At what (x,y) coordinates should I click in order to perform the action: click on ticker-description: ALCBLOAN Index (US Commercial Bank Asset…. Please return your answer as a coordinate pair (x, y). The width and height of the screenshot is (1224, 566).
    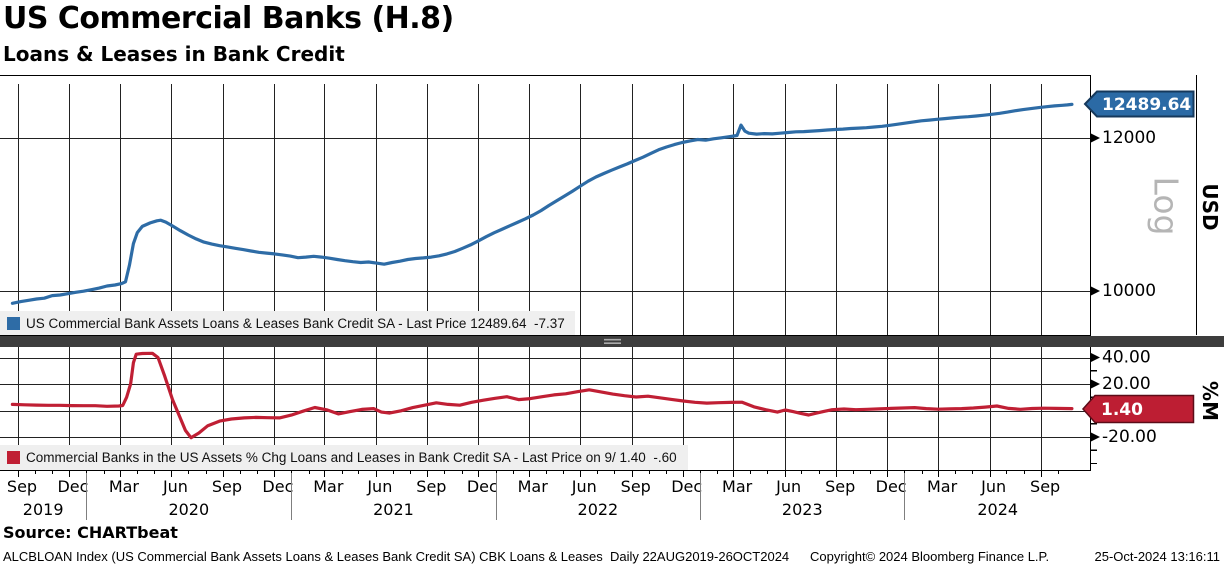
    Looking at the image, I should click on (396, 556).